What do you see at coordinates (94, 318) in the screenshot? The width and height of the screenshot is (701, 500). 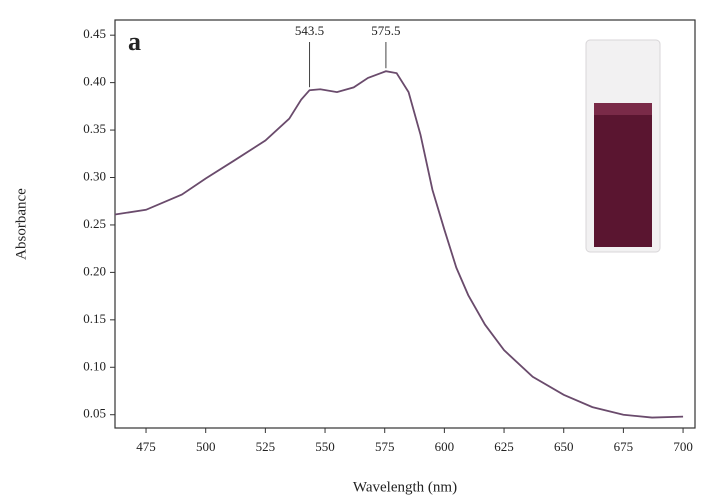 I see `y-tick-label: 0.15` at bounding box center [94, 318].